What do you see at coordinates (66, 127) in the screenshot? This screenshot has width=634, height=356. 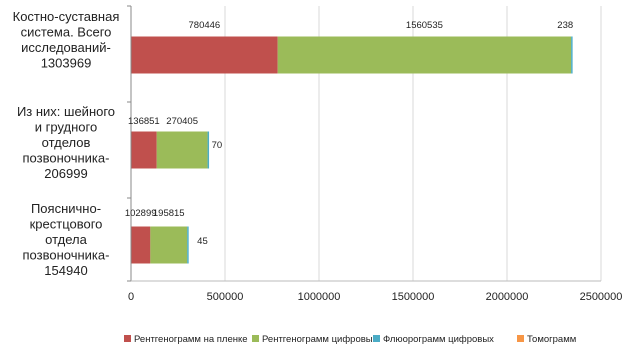 I see `category-label-line: и грудного` at bounding box center [66, 127].